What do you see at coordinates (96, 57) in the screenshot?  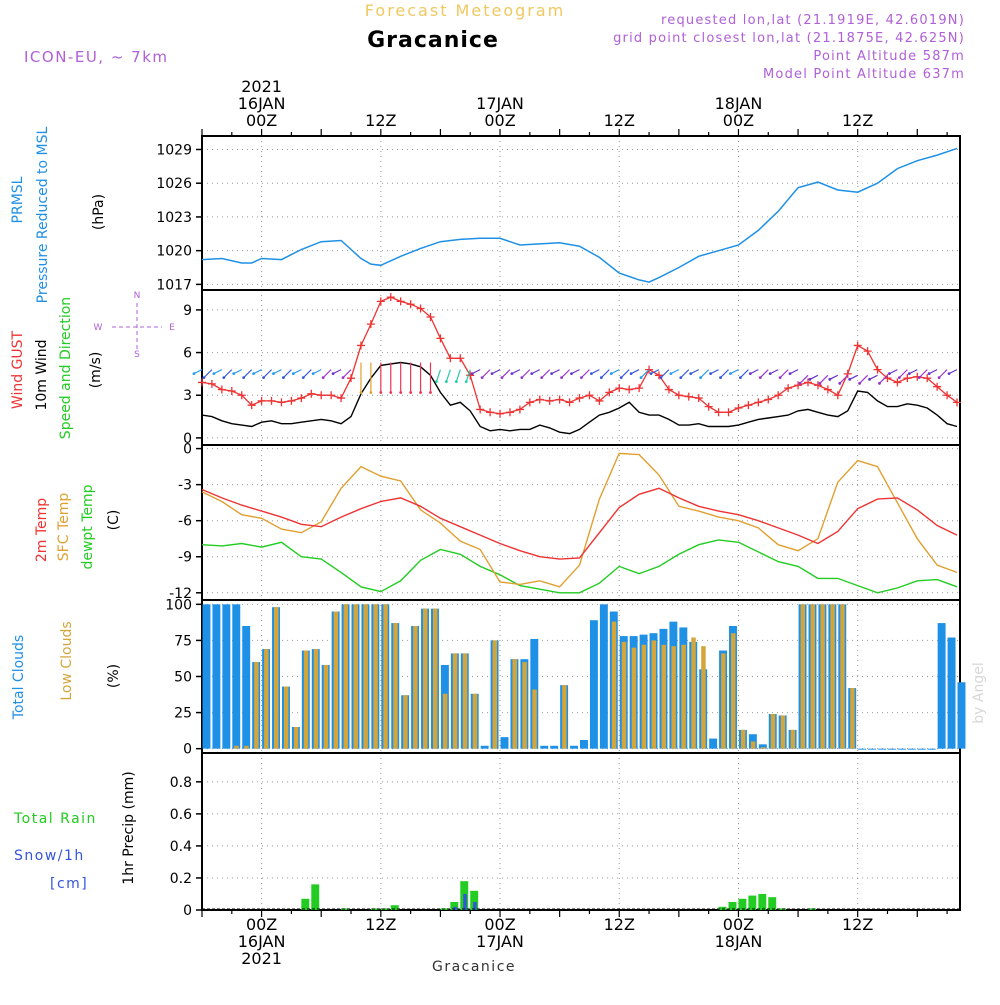 I see `model-label: ICON-EU, ~ 7km` at bounding box center [96, 57].